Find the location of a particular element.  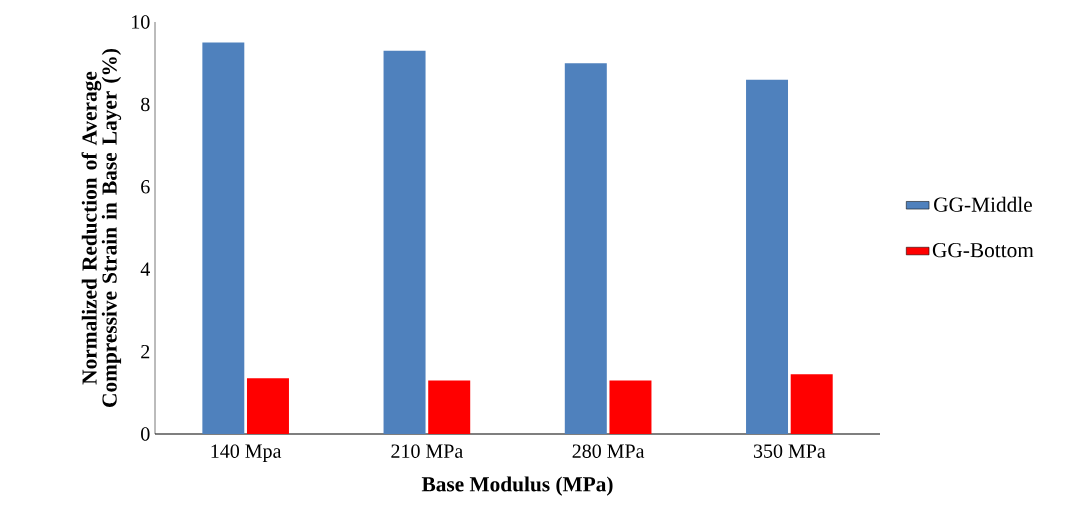

legend-label: GG-Middle is located at coordinates (983, 204).